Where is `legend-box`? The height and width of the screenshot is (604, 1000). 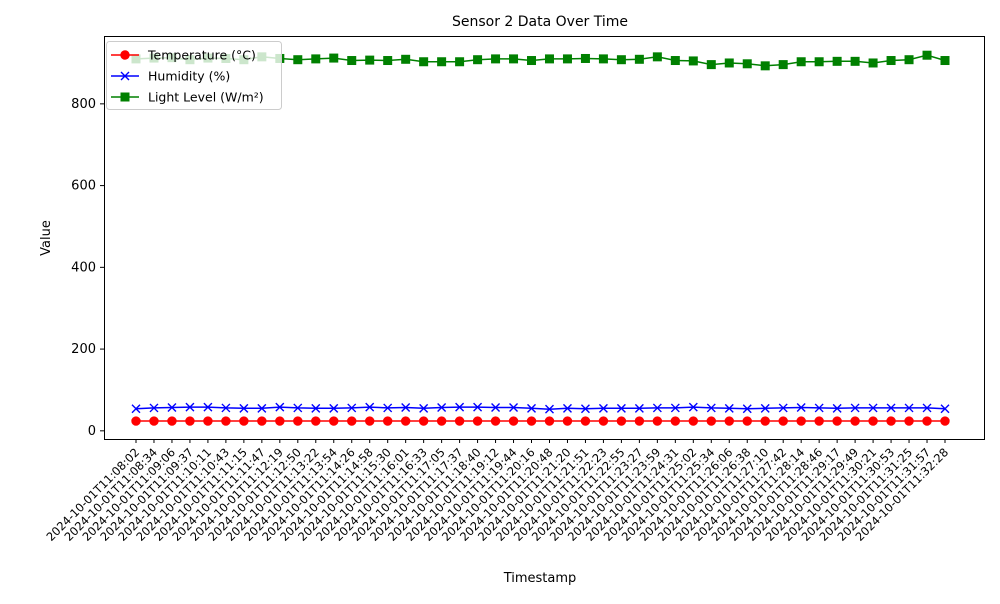
legend-box is located at coordinates (194, 75).